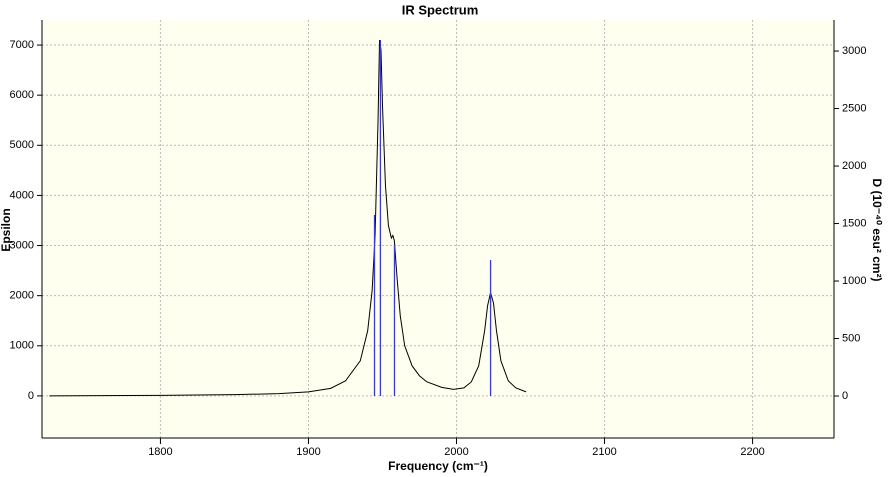 The height and width of the screenshot is (477, 888). What do you see at coordinates (22, 346) in the screenshot?
I see `y-tick-label: 1000` at bounding box center [22, 346].